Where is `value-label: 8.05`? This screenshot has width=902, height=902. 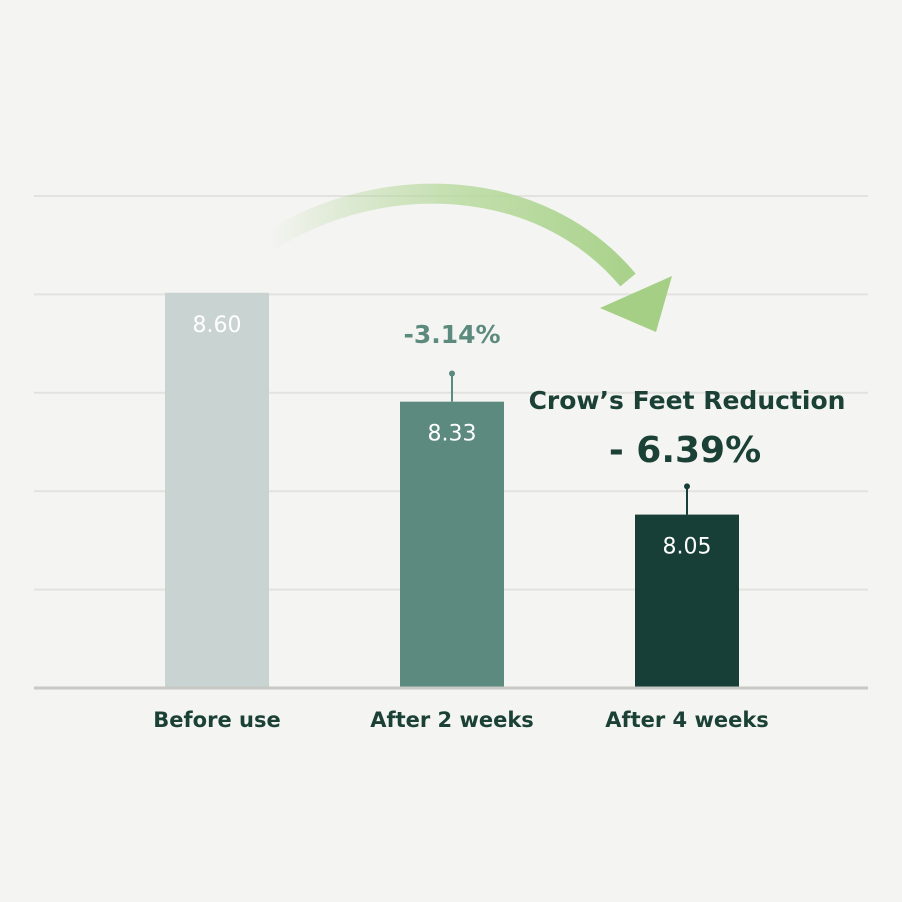
value-label: 8.05 is located at coordinates (687, 547).